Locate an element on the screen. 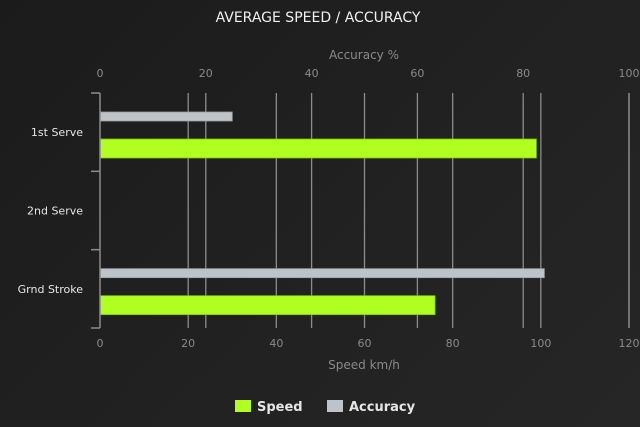  top-tick-label: 80 is located at coordinates (523, 73).